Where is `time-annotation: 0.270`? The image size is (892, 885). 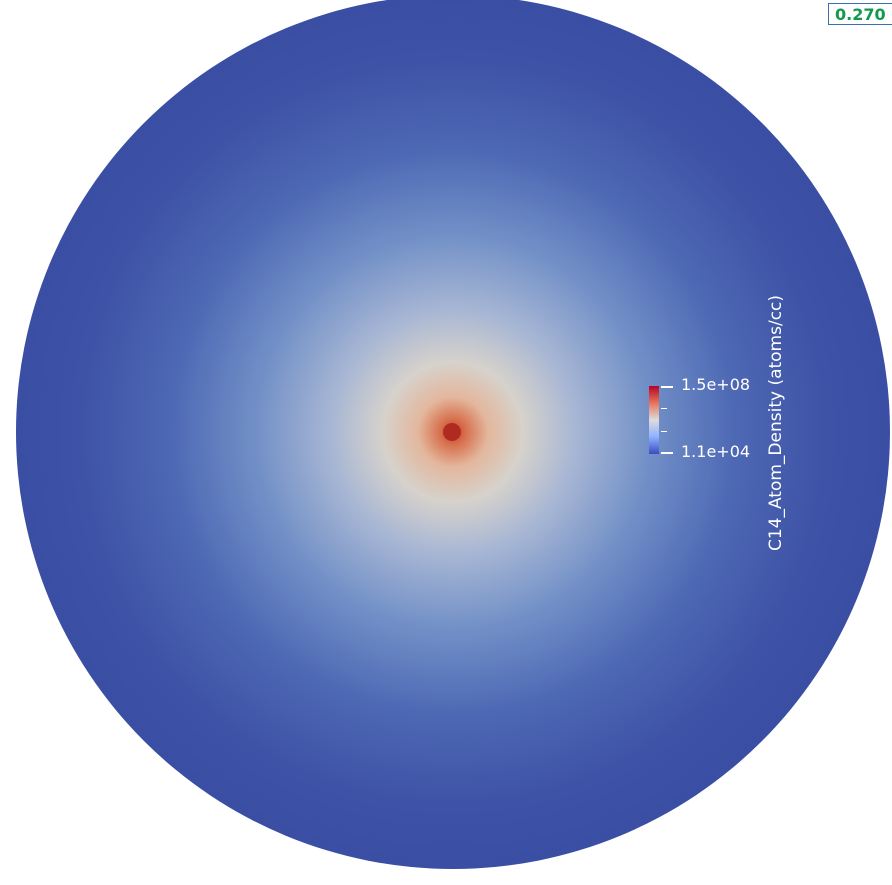
time-annotation: 0.270 is located at coordinates (860, 14).